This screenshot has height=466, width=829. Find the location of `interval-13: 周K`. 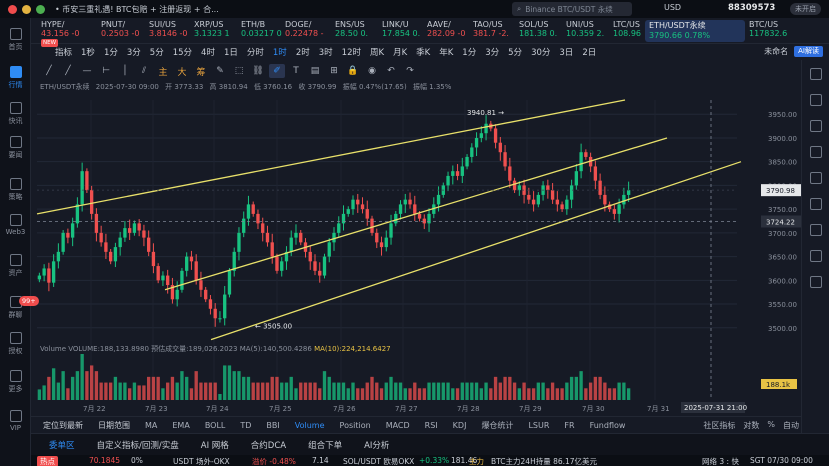

interval-13: 周K is located at coordinates (377, 53).